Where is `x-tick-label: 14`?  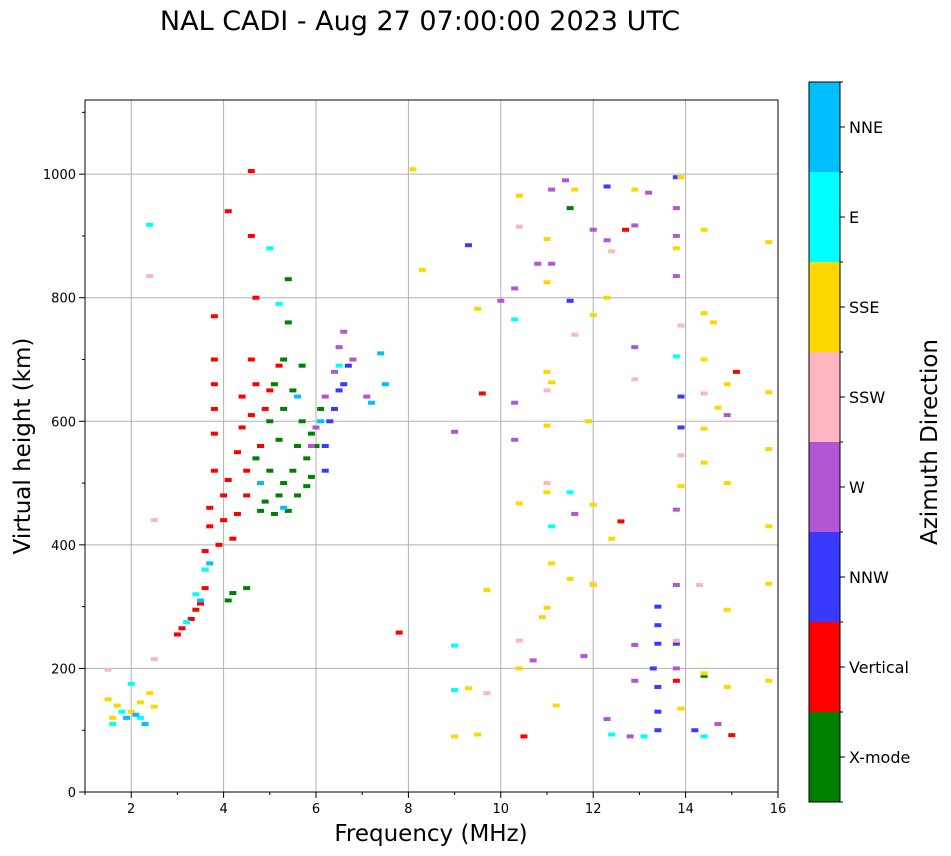 x-tick-label: 14 is located at coordinates (685, 809).